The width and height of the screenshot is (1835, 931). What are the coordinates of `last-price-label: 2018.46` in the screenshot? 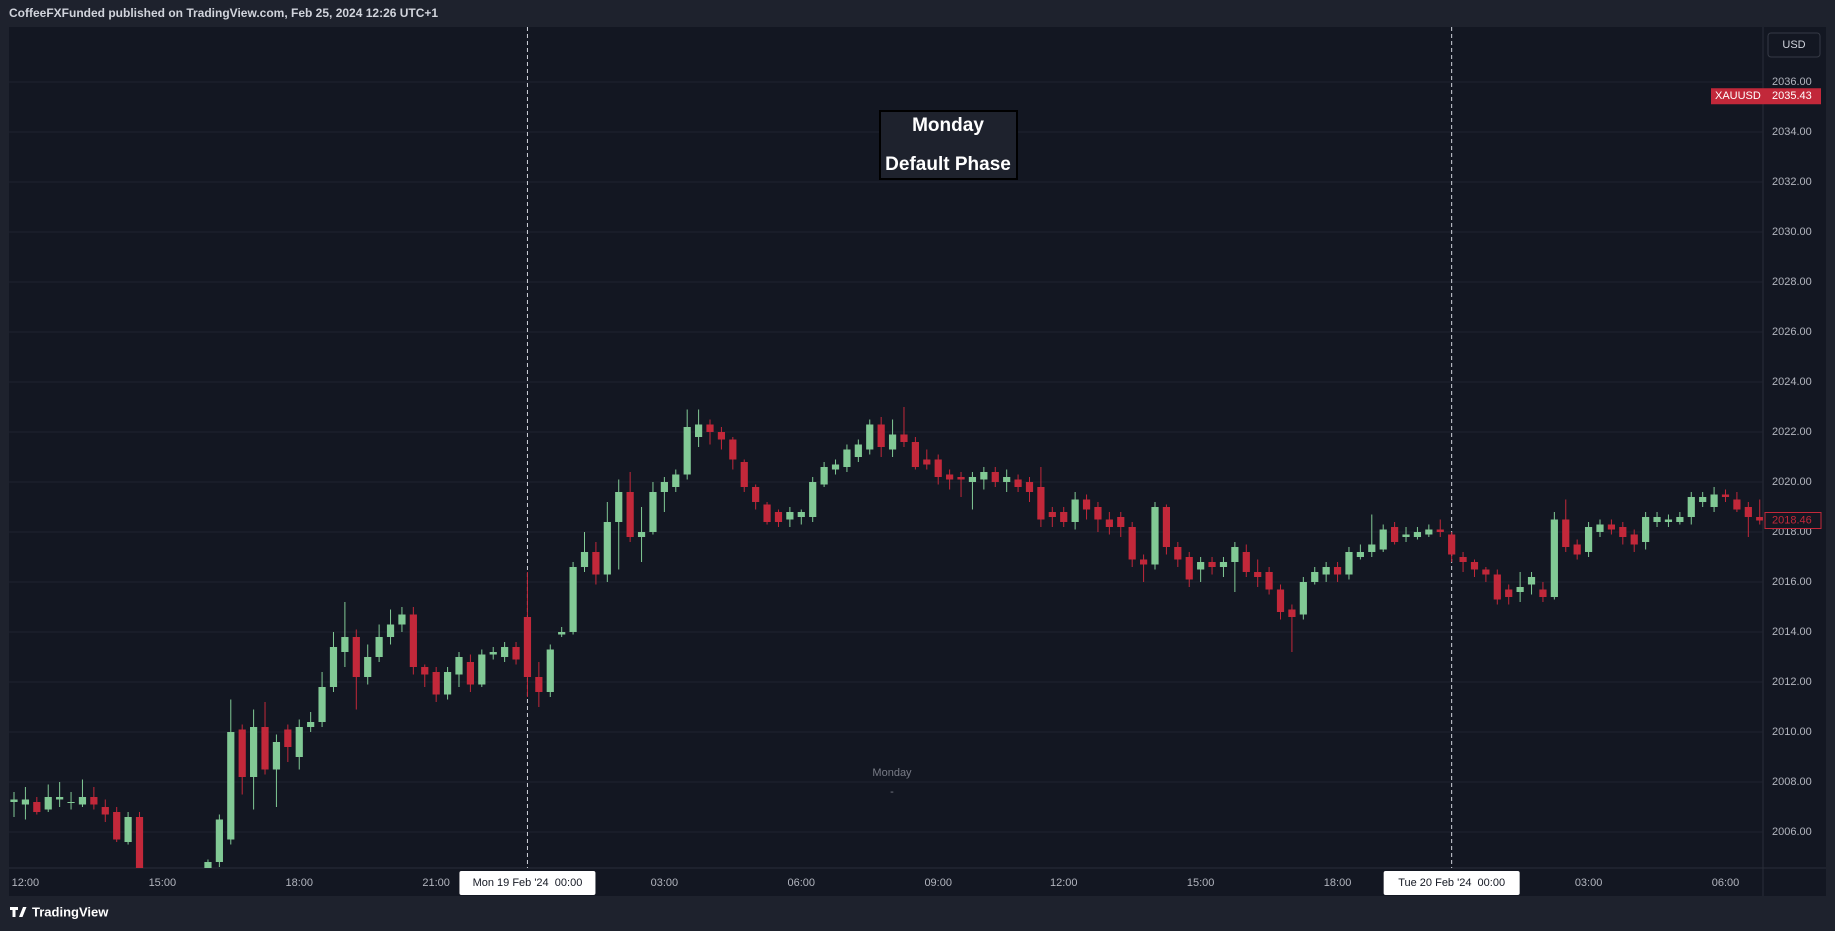 It's located at (1792, 520).